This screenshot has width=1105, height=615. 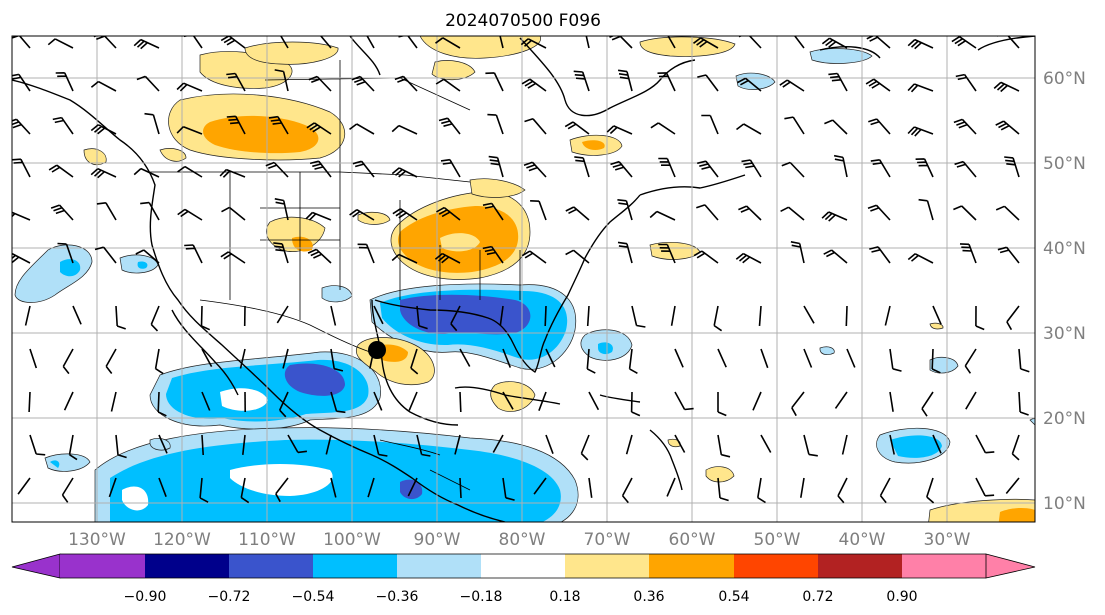 I want to click on colorbar-min-extension, so click(x=36, y=566).